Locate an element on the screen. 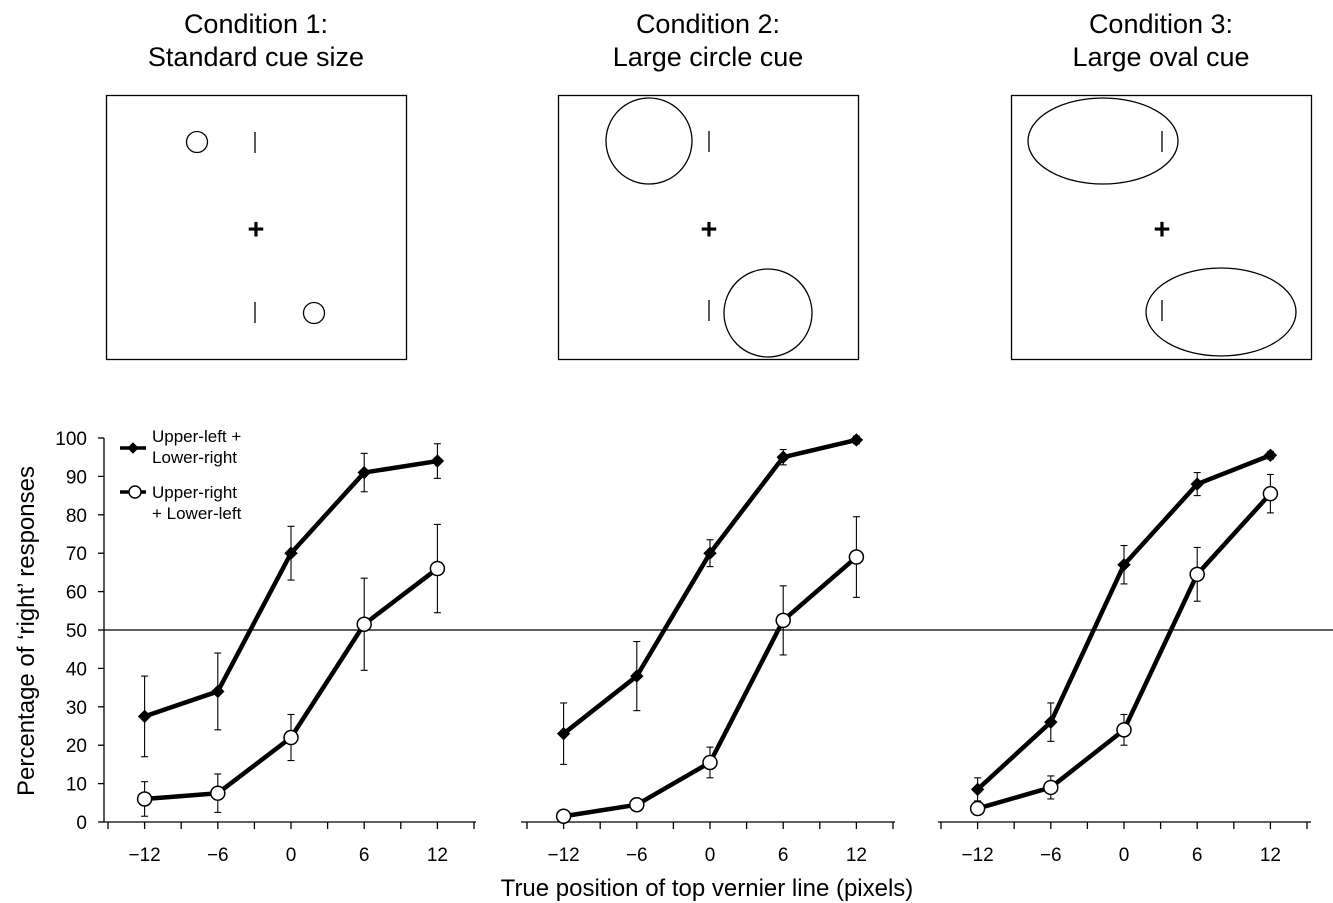 The image size is (1333, 903). condition-3-frame is located at coordinates (1161, 227).